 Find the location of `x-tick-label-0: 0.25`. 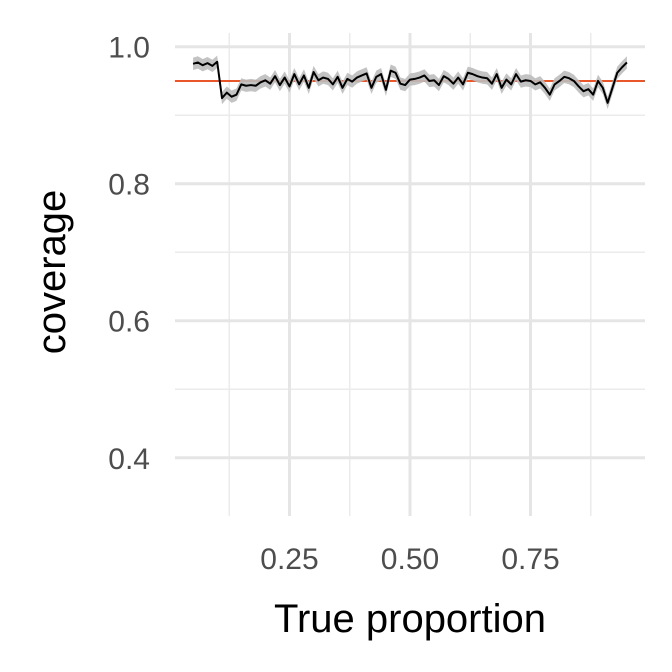

x-tick-label-0: 0.25 is located at coordinates (289, 559).